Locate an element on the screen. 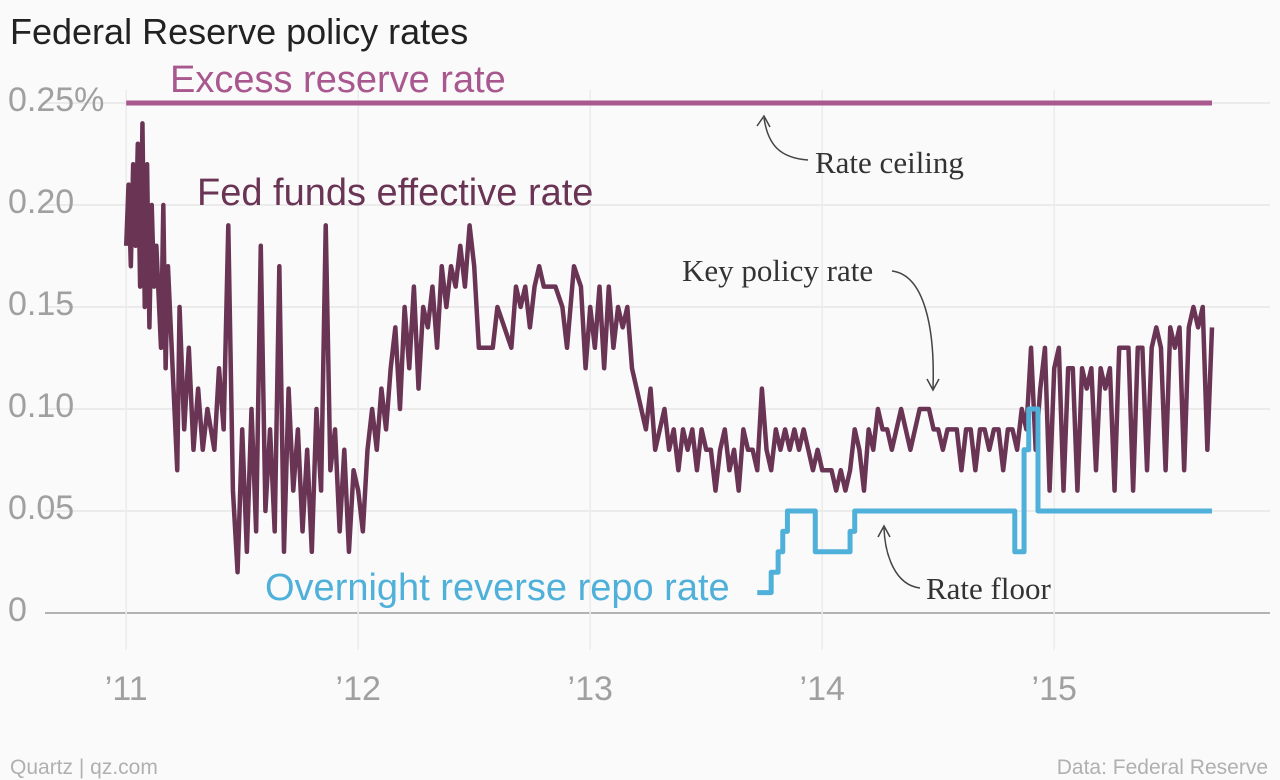 Image resolution: width=1280 pixels, height=780 pixels. y-tick-label: 0 is located at coordinates (17, 610).